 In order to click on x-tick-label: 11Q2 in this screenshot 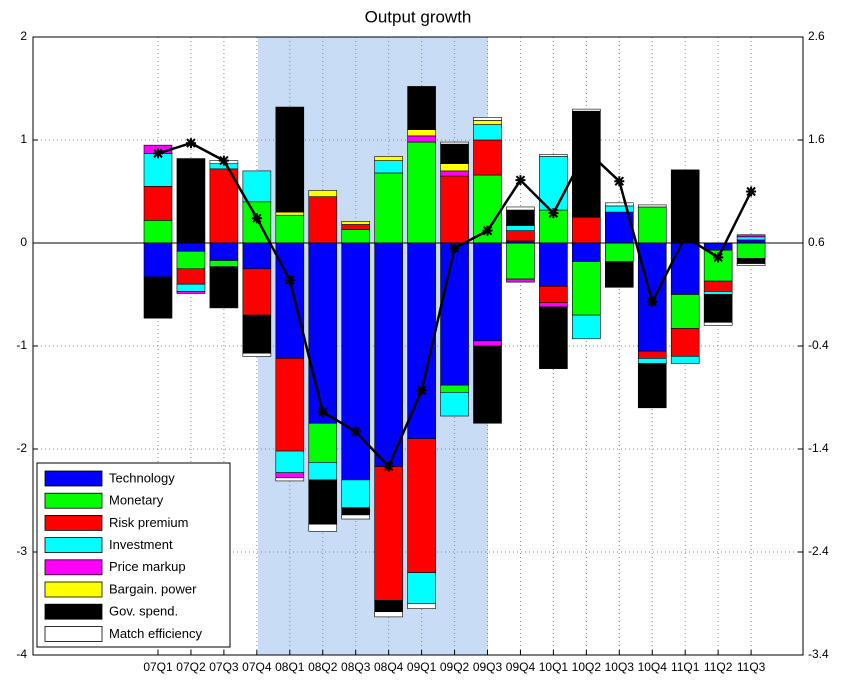, I will do `click(718, 667)`.